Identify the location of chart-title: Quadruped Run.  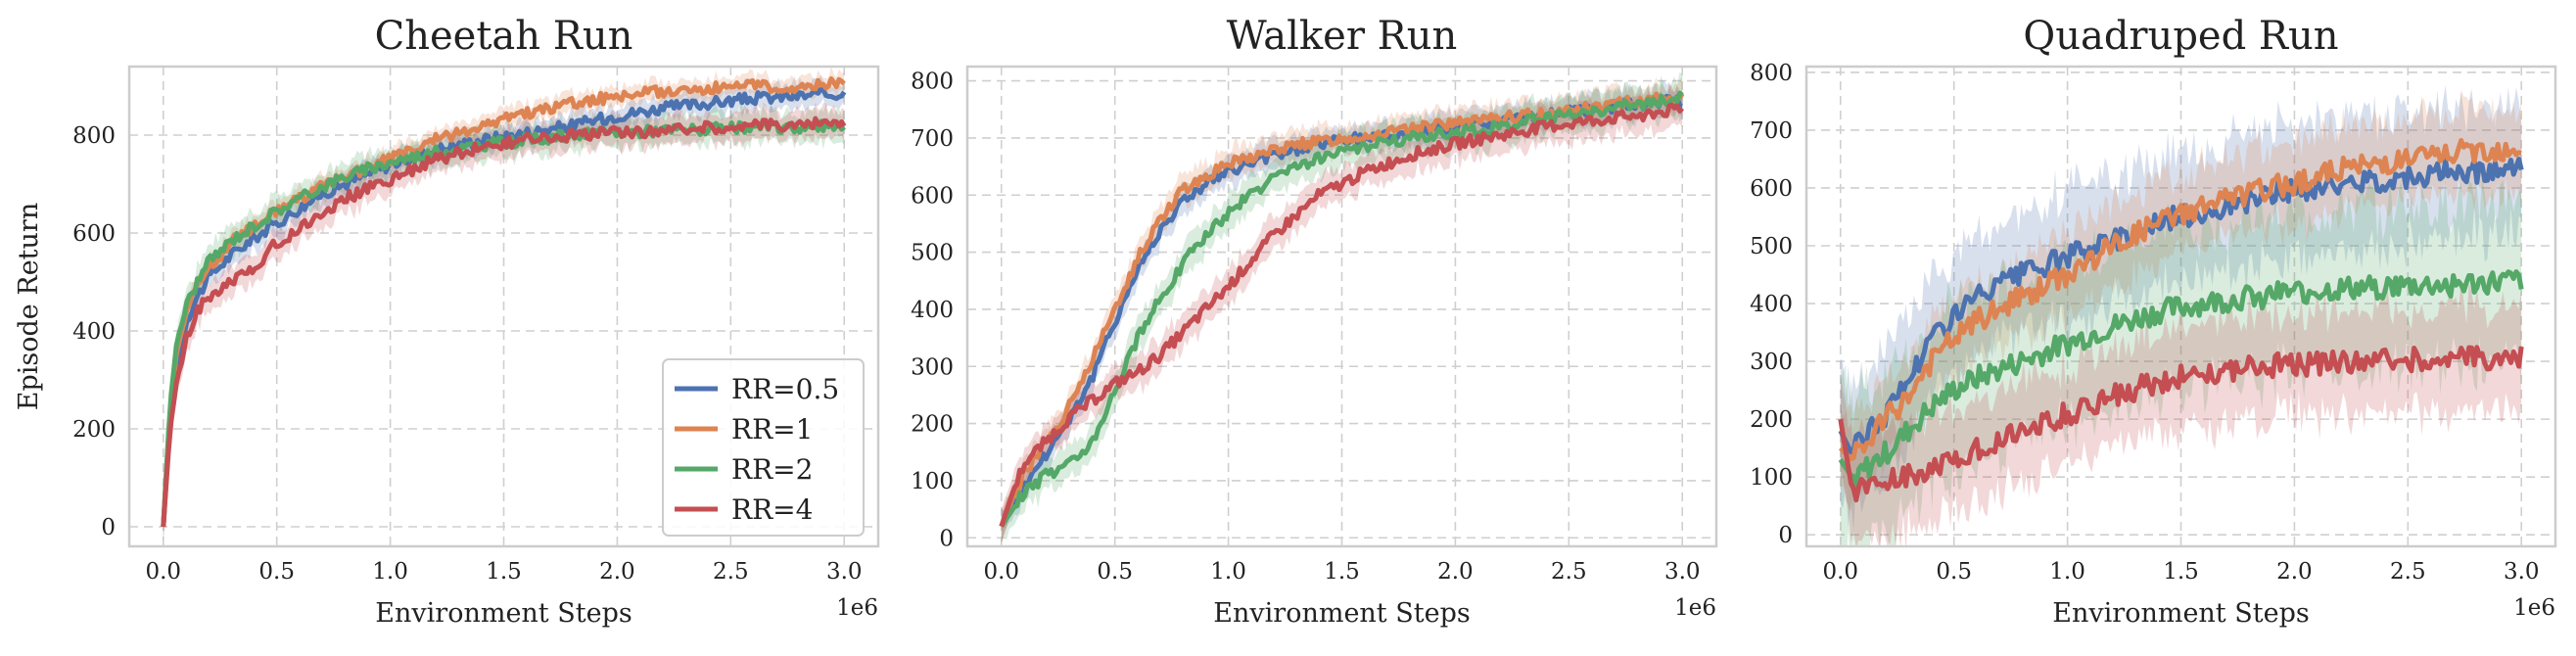
(2180, 36).